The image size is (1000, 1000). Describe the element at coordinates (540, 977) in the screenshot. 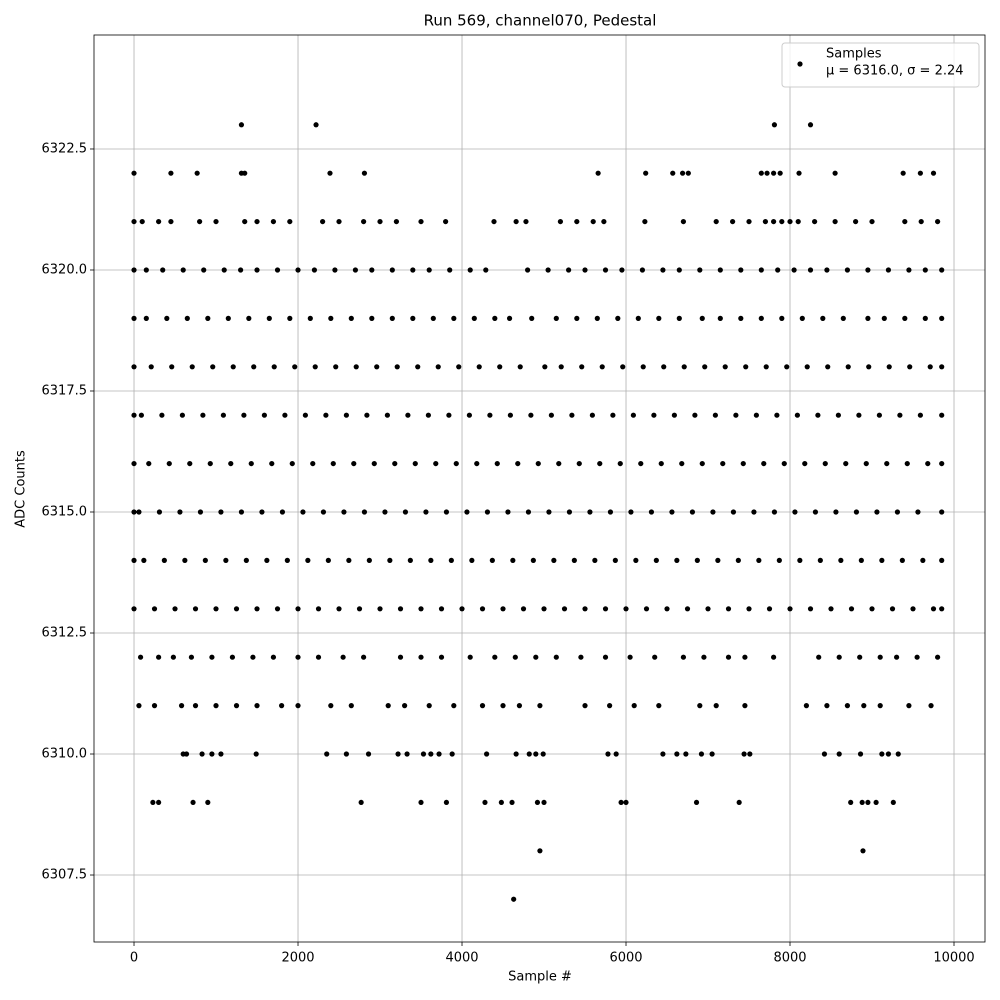

I see `x-axis-label: Sample #` at that location.